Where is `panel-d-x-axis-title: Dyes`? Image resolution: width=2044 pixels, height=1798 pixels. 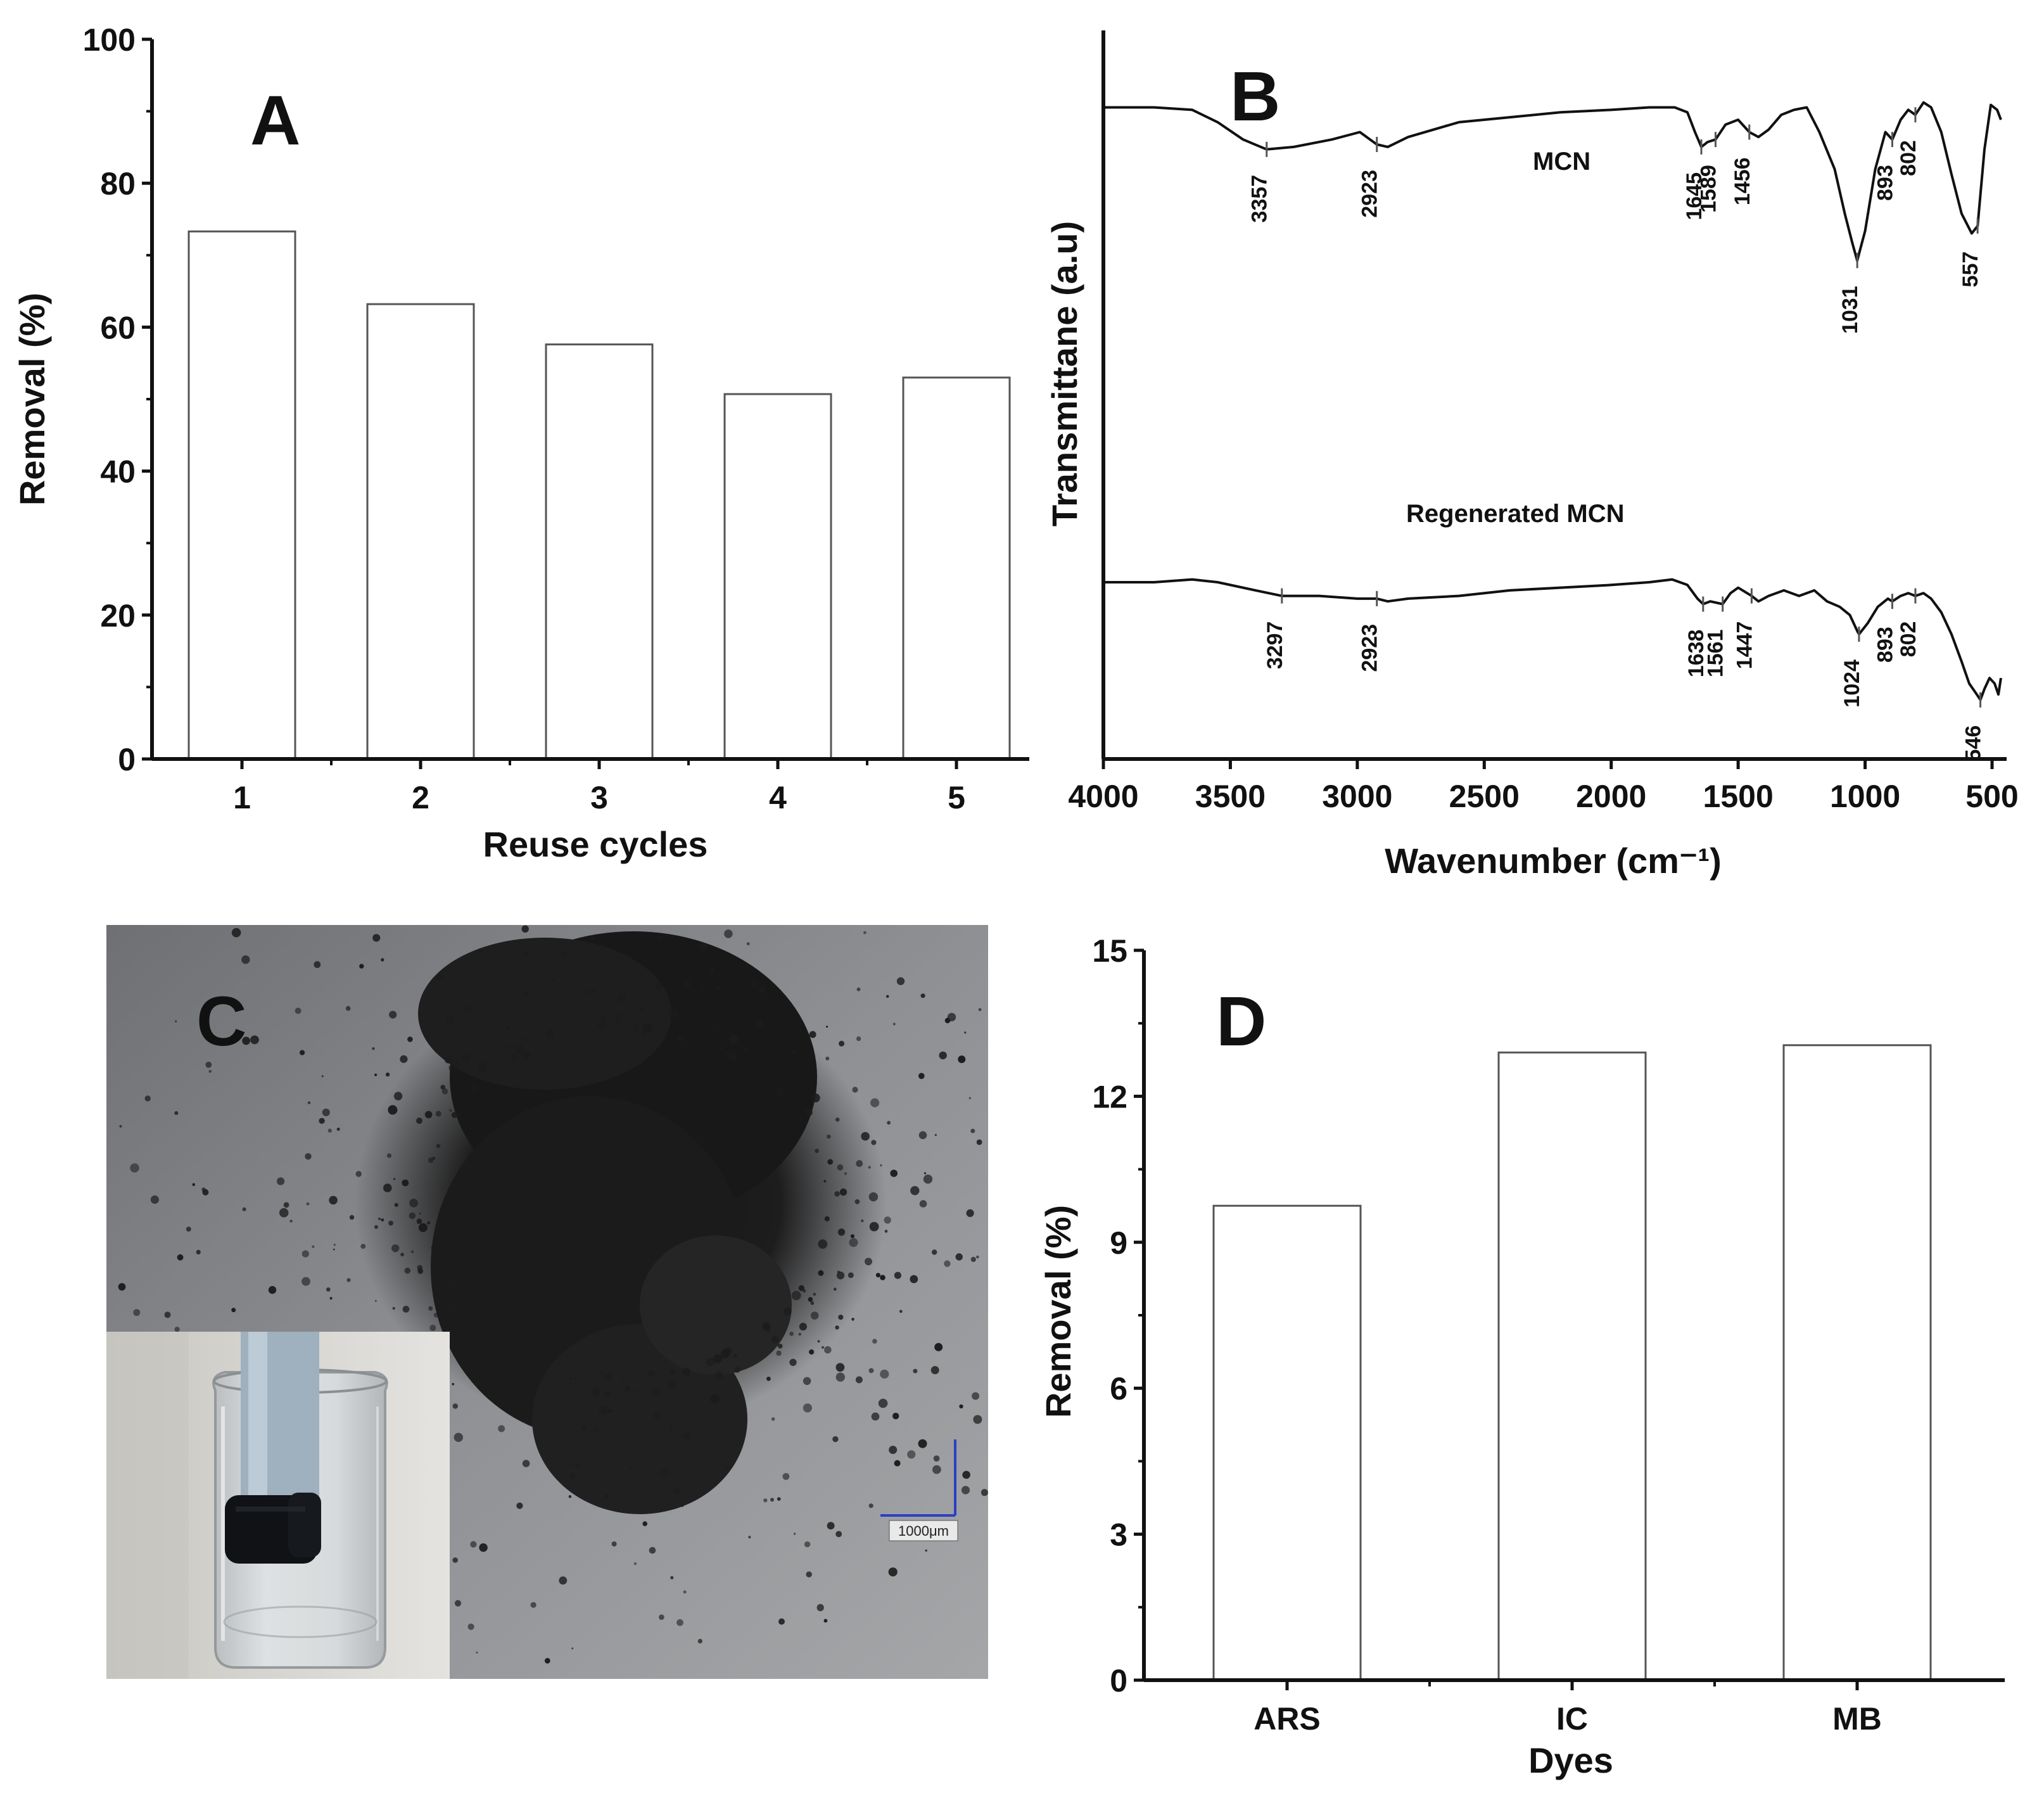 panel-d-x-axis-title: Dyes is located at coordinates (1570, 1760).